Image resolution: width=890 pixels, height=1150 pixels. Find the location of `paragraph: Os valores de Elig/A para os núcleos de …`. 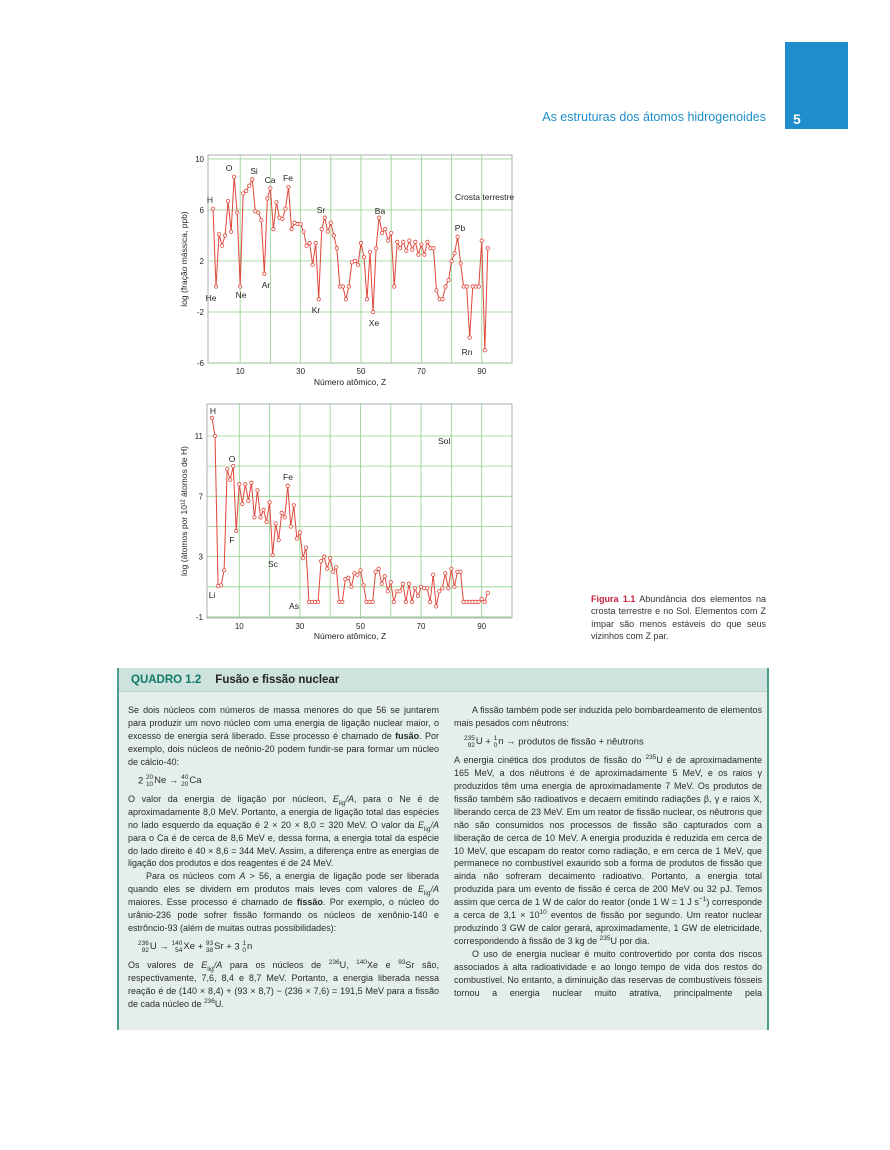

paragraph: Os valores de Elig/A para os núcleos de … is located at coordinates (283, 985).